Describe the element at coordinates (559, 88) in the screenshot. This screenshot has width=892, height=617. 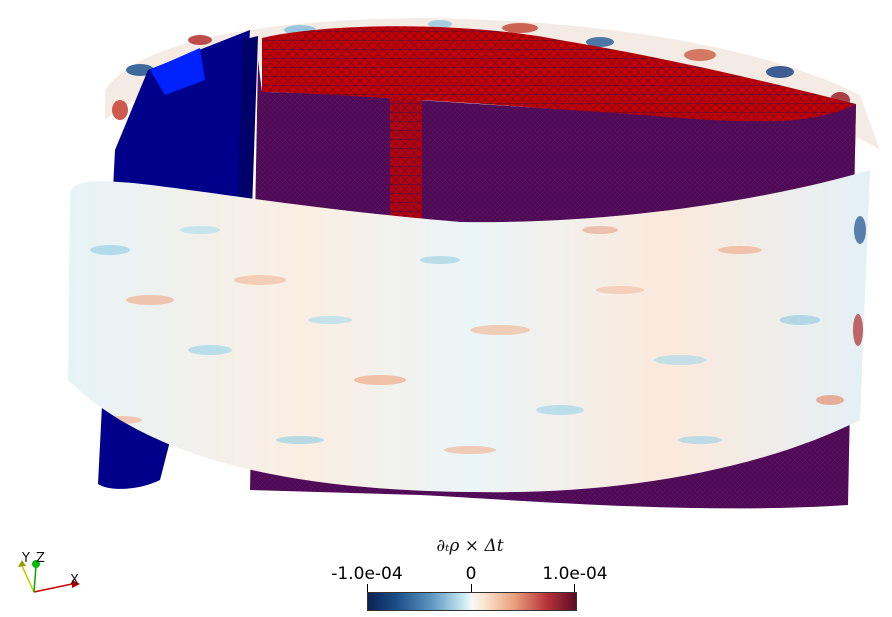
I see `blade-top-mesh` at that location.